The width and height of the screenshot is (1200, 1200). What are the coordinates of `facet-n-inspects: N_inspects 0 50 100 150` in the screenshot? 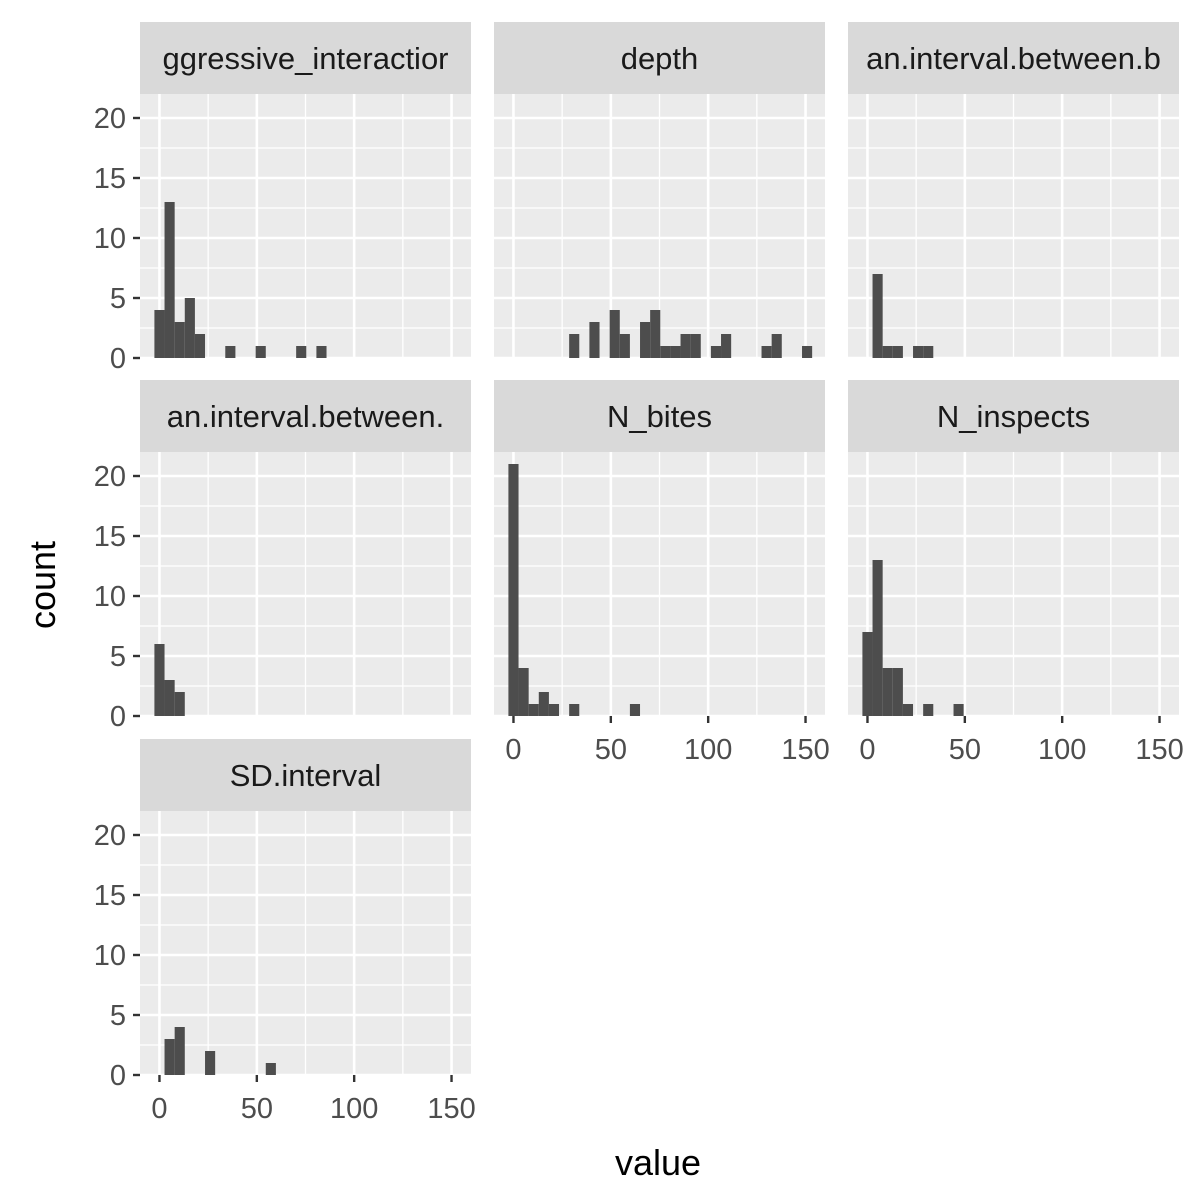 It's located at (1016, 573).